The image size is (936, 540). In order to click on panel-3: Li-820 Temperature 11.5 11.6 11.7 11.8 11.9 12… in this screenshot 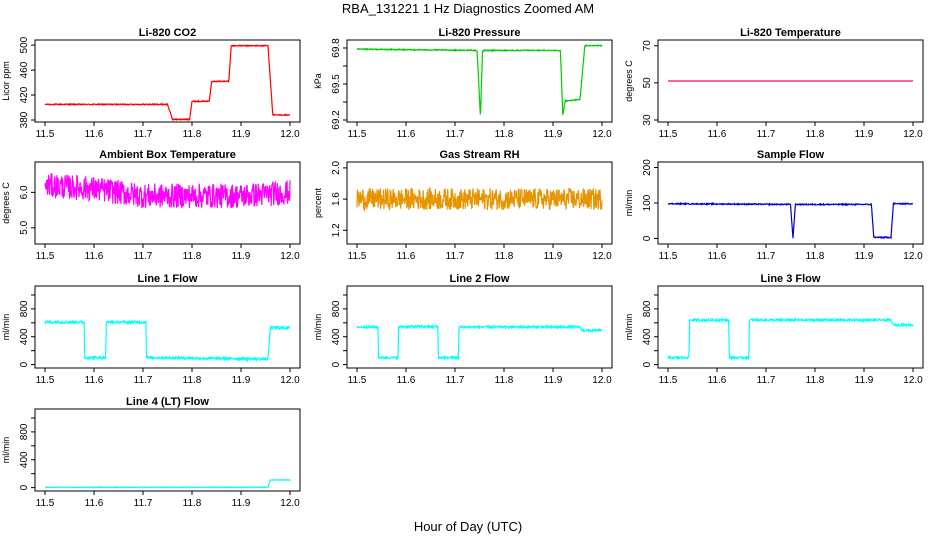, I will do `click(774, 83)`.